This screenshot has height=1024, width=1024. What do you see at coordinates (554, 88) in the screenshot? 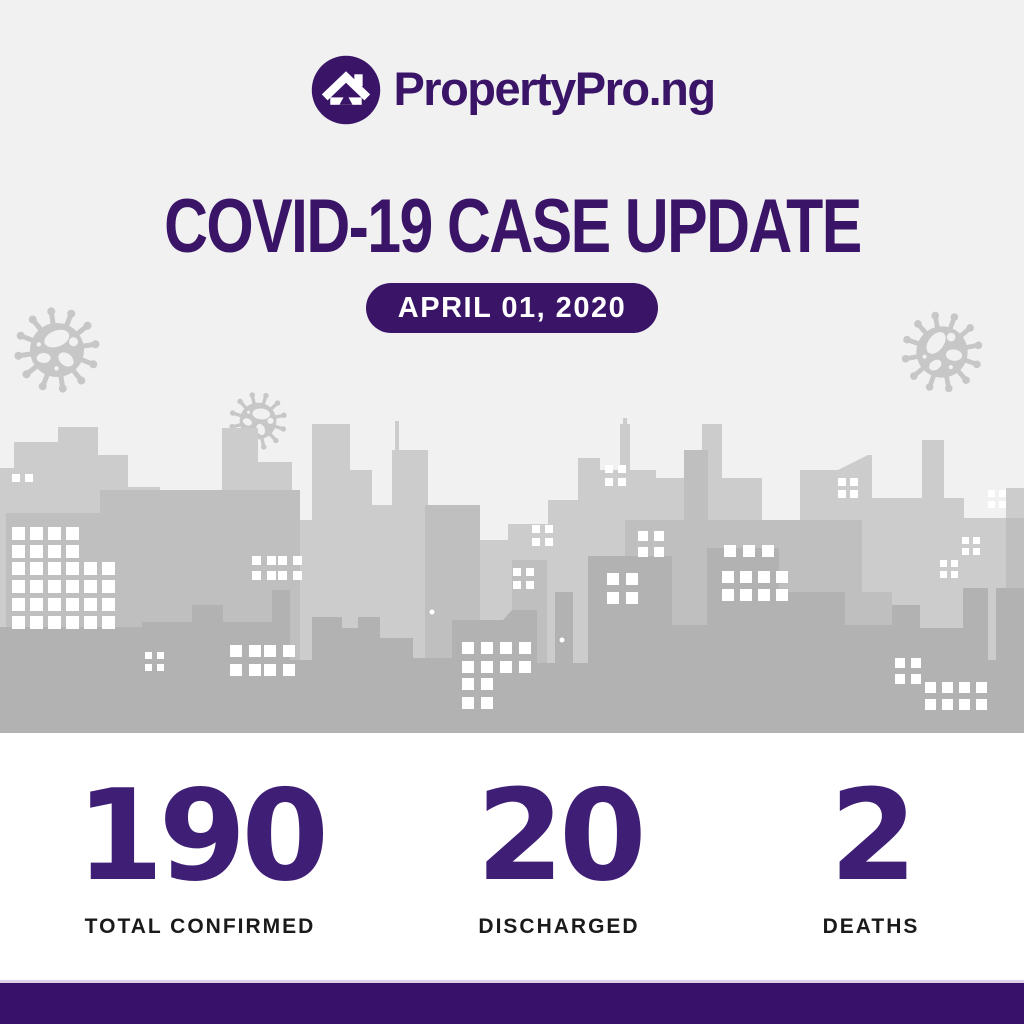
I see `brand-name: PropertyPro.ng` at bounding box center [554, 88].